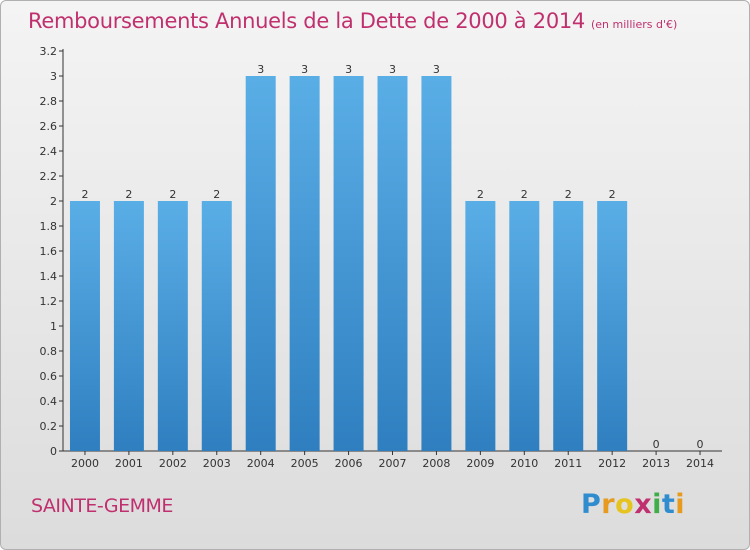 The image size is (750, 550). I want to click on logo-letter: x, so click(643, 504).